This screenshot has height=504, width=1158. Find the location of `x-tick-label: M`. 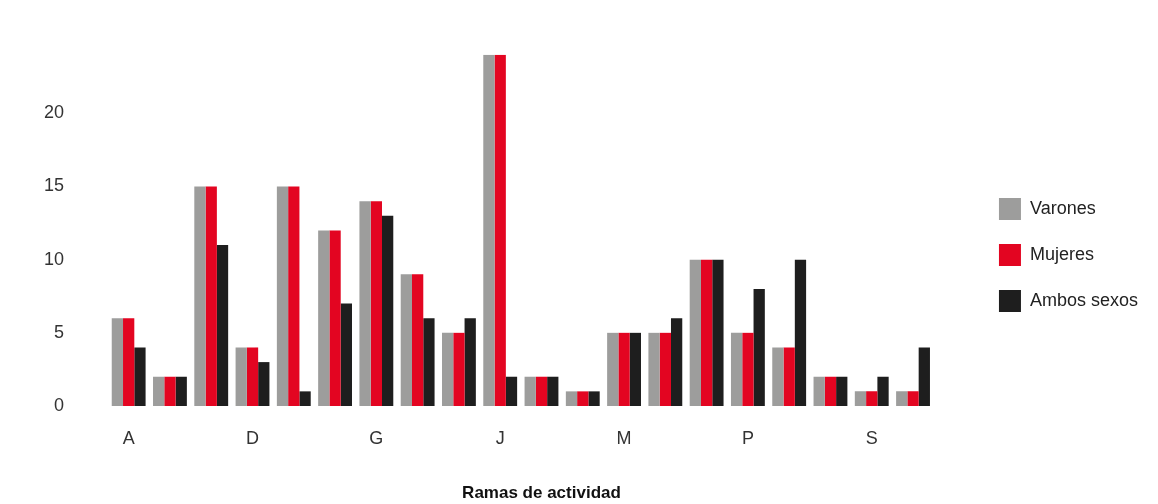

x-tick-label: M is located at coordinates (624, 437).